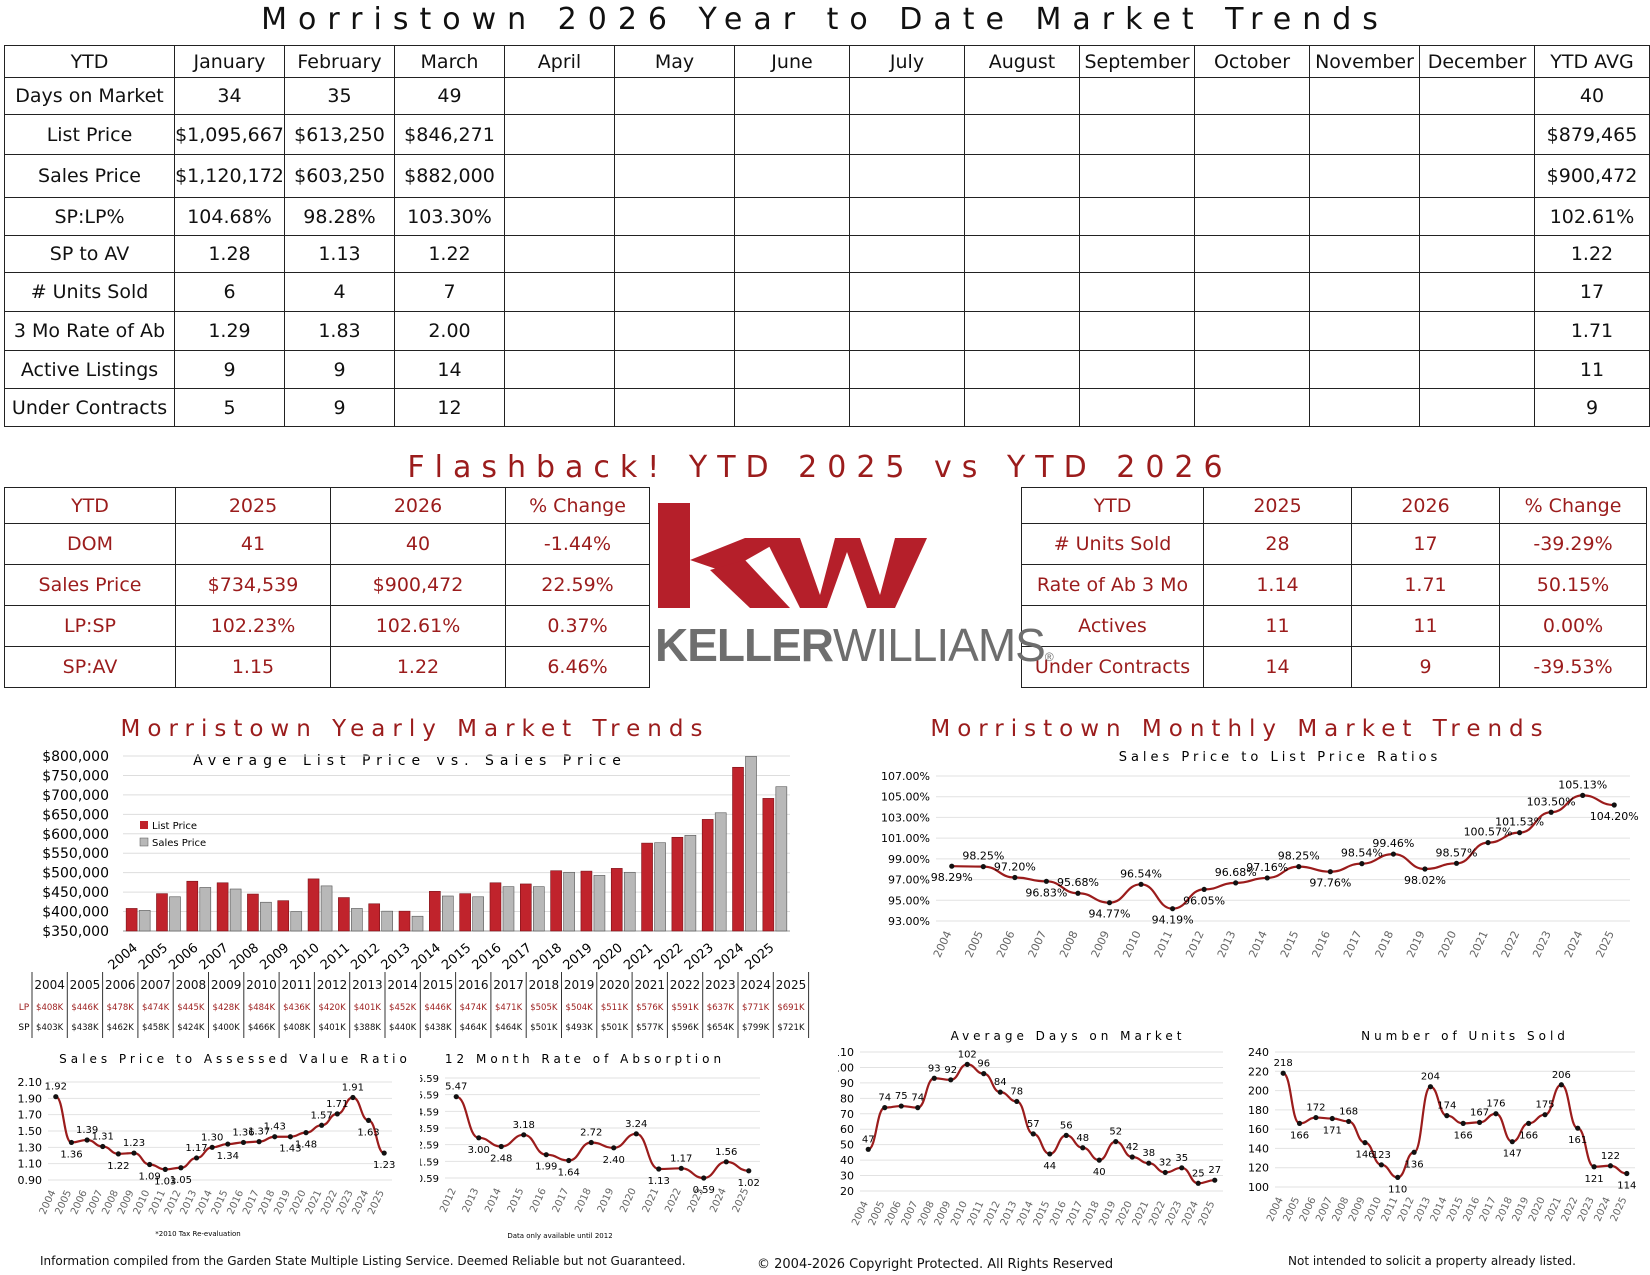 Image resolution: width=1650 pixels, height=1275 pixels. I want to click on table-value: $654K, so click(721, 1028).